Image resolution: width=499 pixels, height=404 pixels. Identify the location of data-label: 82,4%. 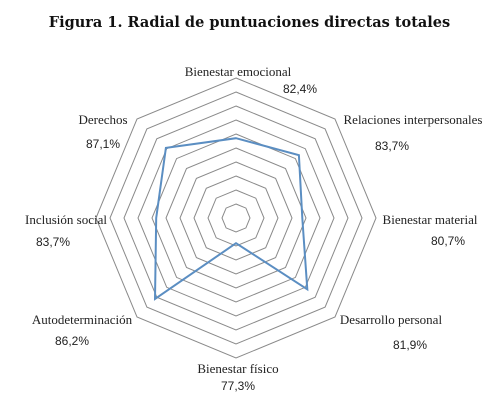
(300, 89).